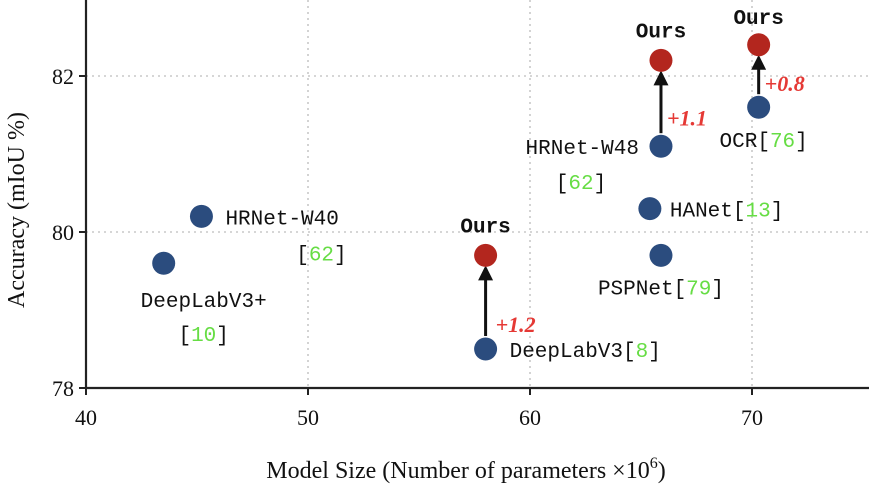 This screenshot has height=486, width=869. Describe the element at coordinates (661, 289) in the screenshot. I see `point-label-5: PSPNet[79]` at that location.